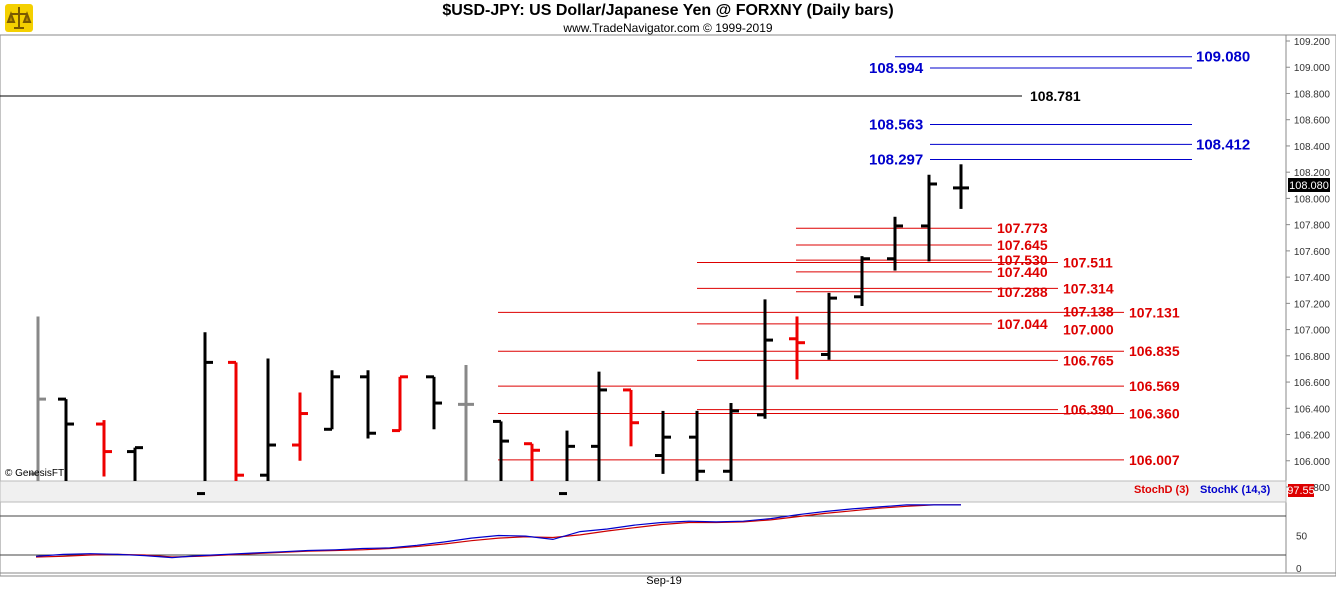 The width and height of the screenshot is (1336, 591). Describe the element at coordinates (1312, 42) in the screenshot. I see `price-tick-label: 109.200` at that location.